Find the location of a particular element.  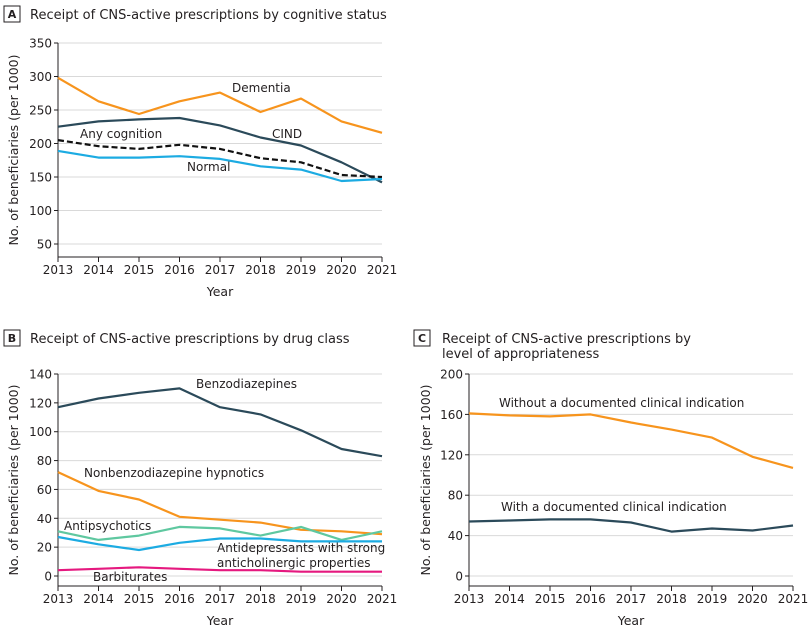

panel-c-title-line2: level of appropriateness is located at coordinates (520, 354).